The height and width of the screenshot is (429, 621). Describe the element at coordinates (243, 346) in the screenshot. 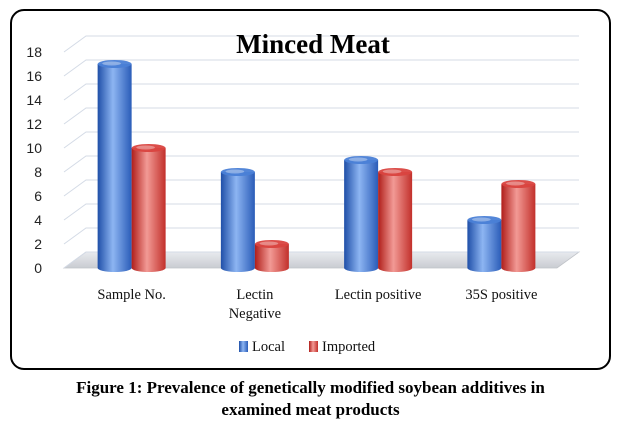

I see `legend-swatch-local` at that location.